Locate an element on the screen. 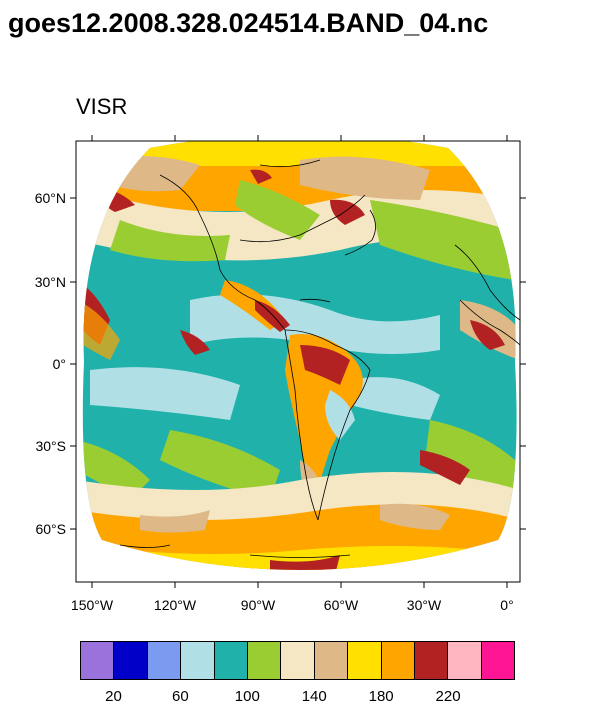  lat-tick-60s: 60°S is located at coordinates (50, 529).